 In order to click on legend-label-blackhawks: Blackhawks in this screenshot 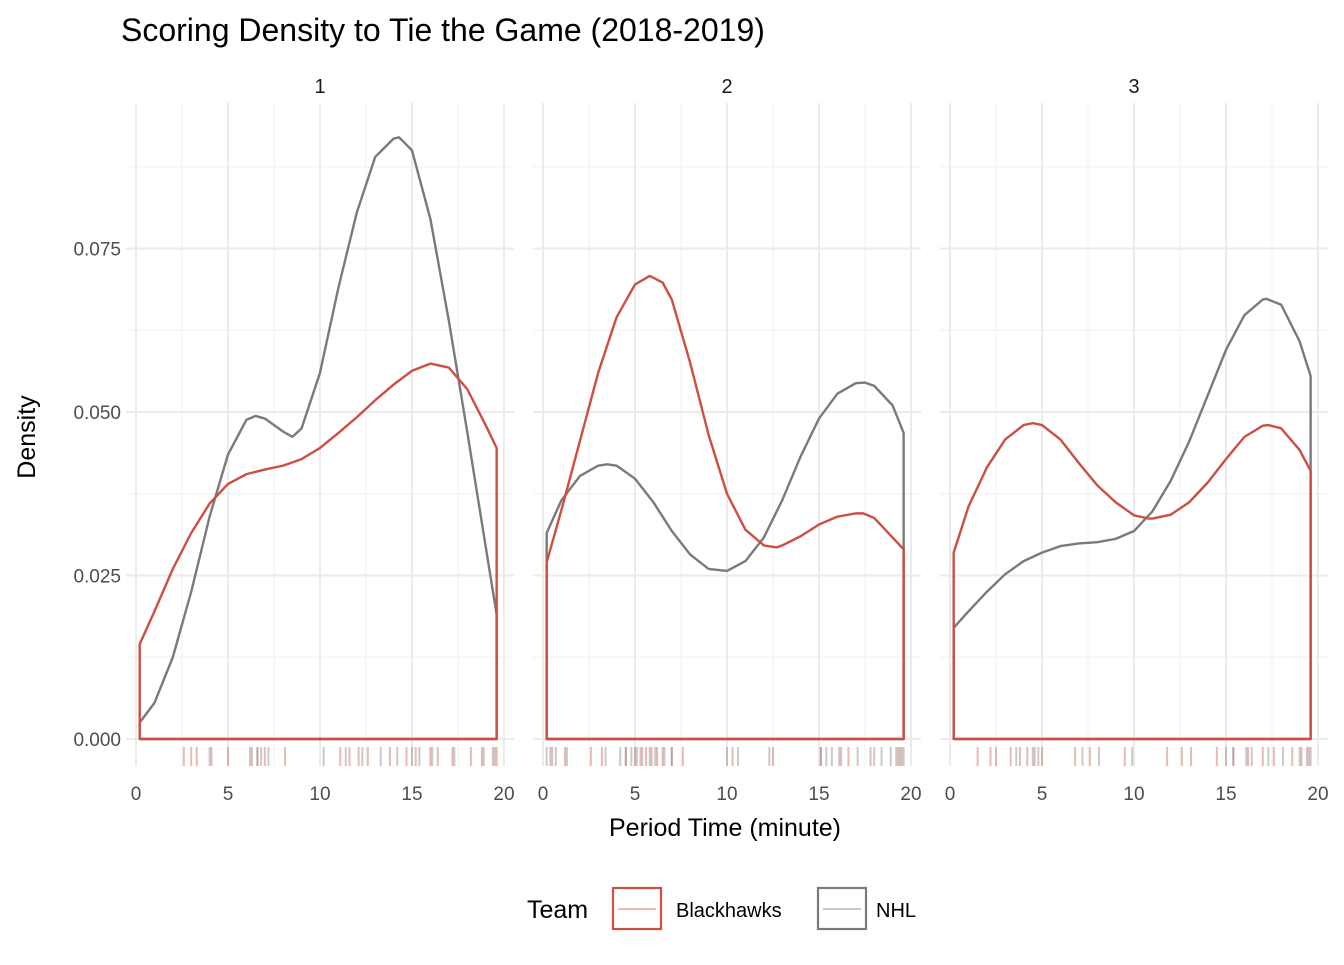, I will do `click(729, 911)`.